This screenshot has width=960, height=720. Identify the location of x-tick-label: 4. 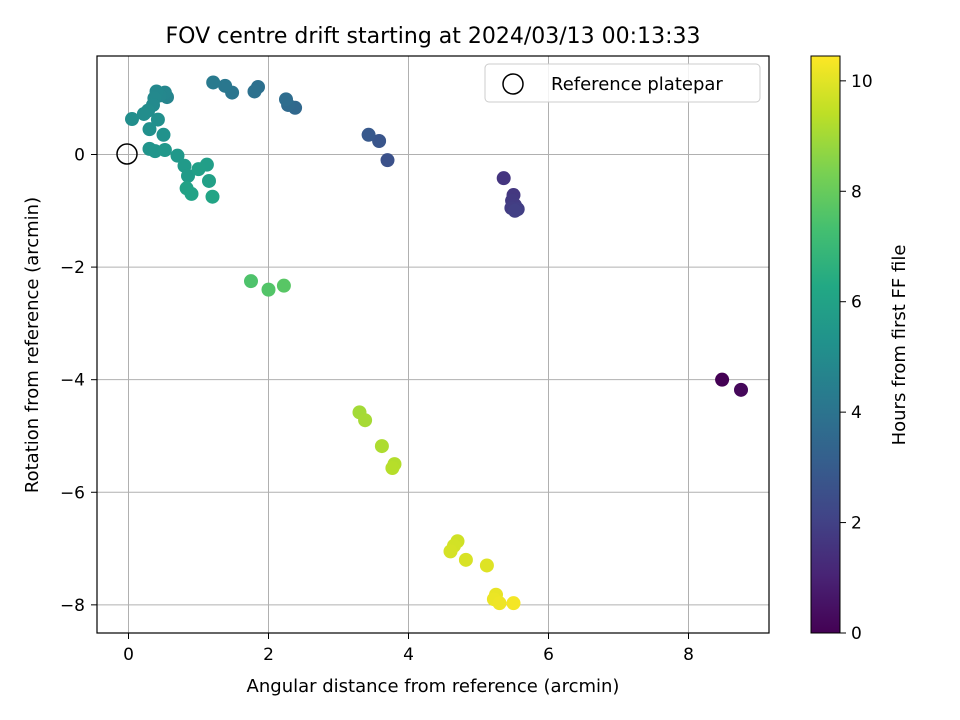
(408, 655).